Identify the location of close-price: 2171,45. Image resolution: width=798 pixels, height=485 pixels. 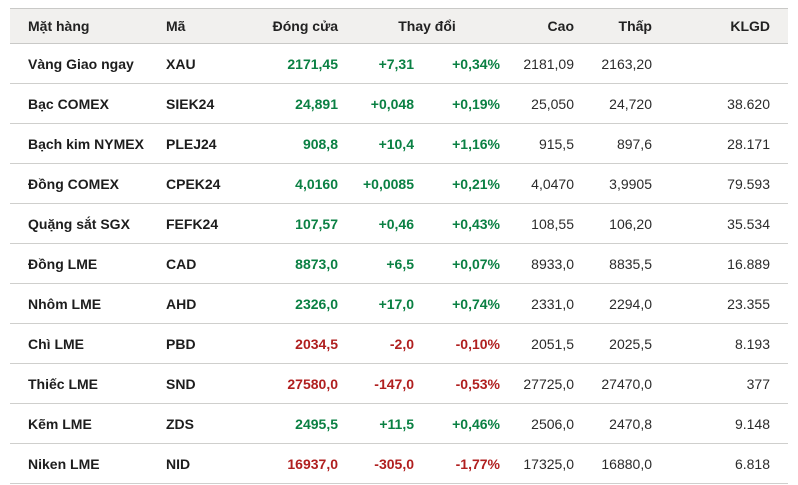
(298, 63).